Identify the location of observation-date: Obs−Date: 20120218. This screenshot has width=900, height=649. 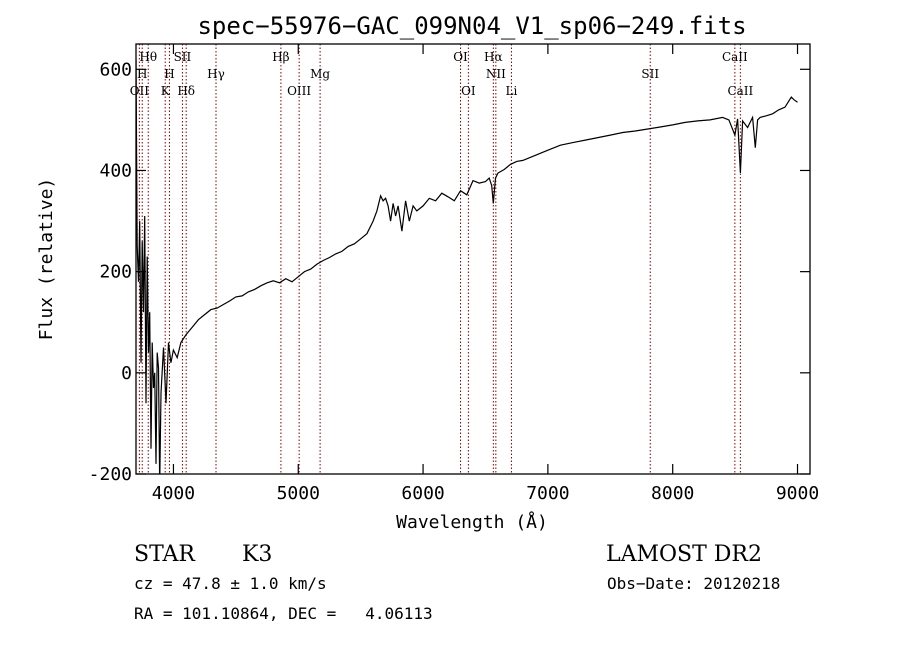
(693, 583).